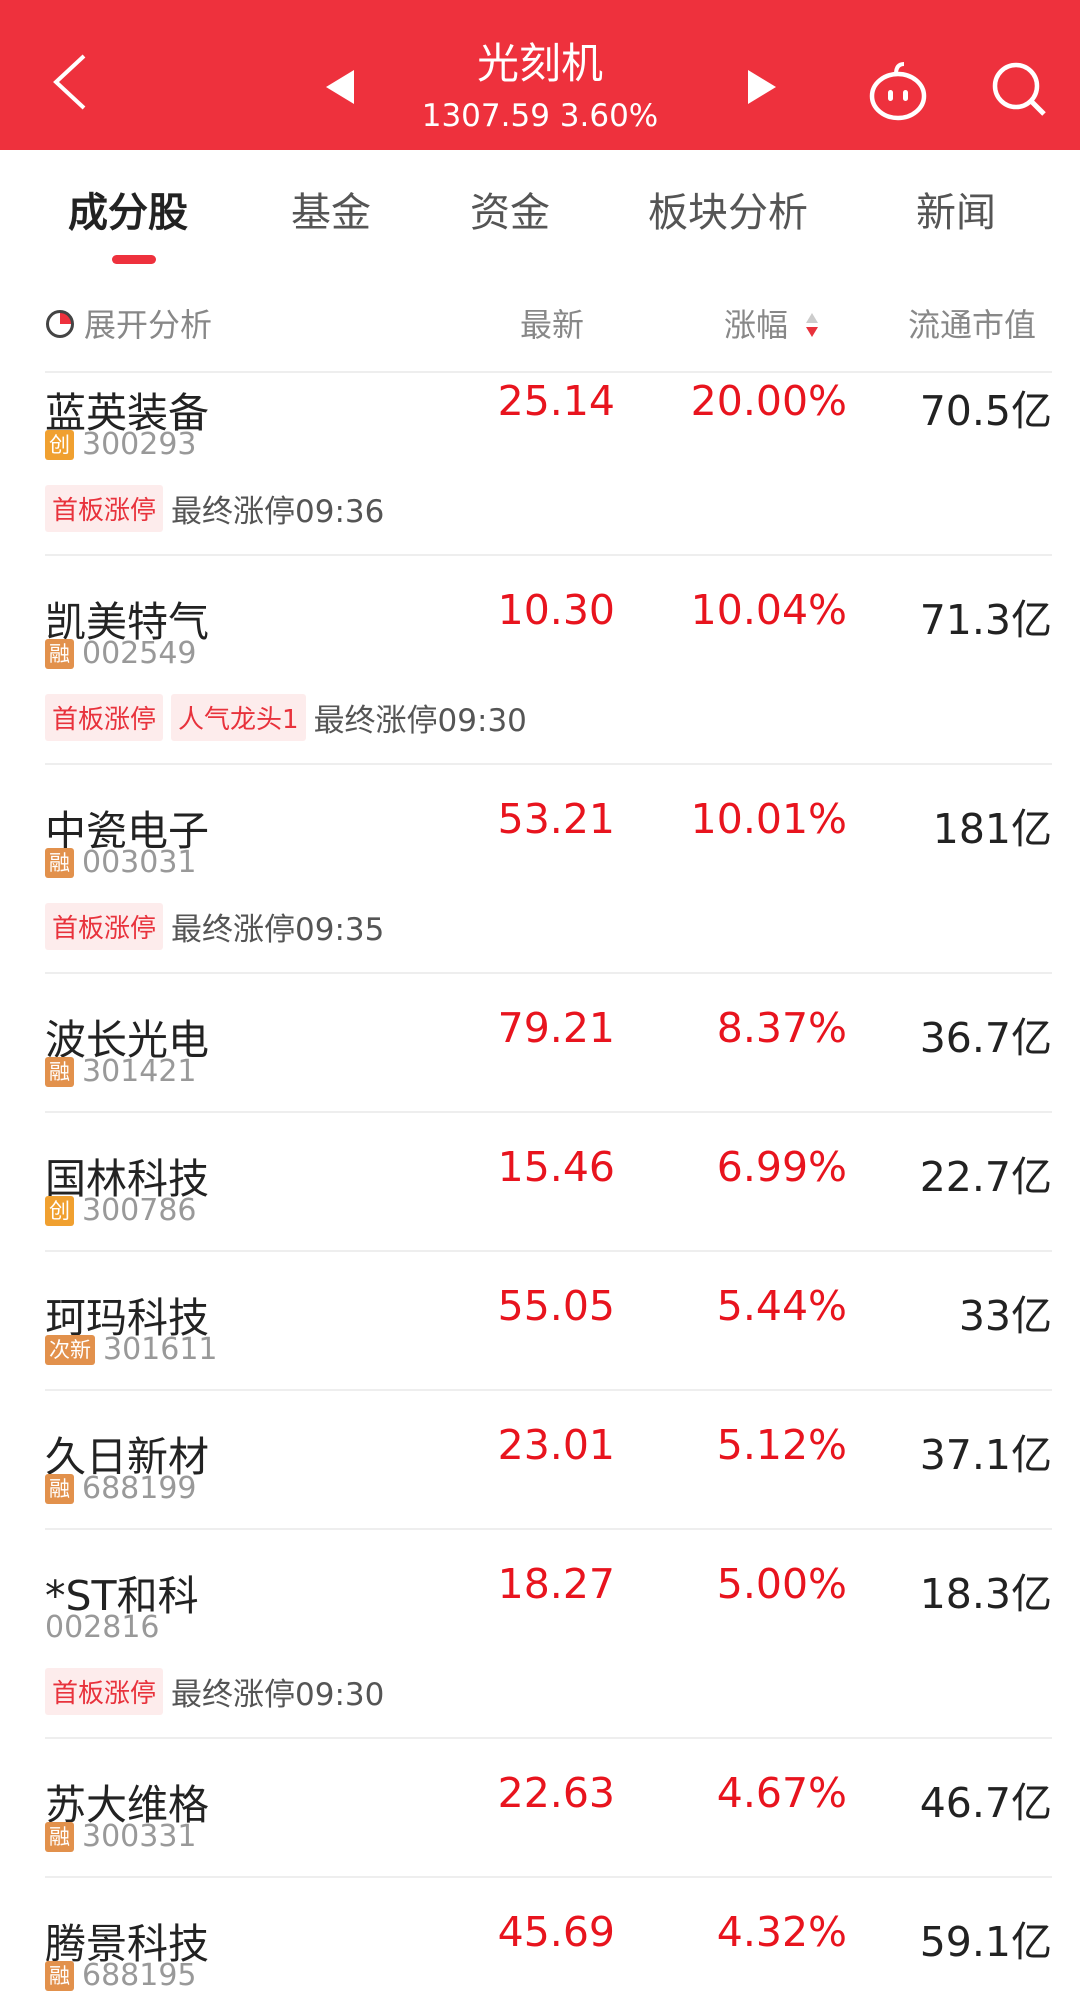 The width and height of the screenshot is (1080, 2003). I want to click on stock-change: 5.44%, so click(781, 1306).